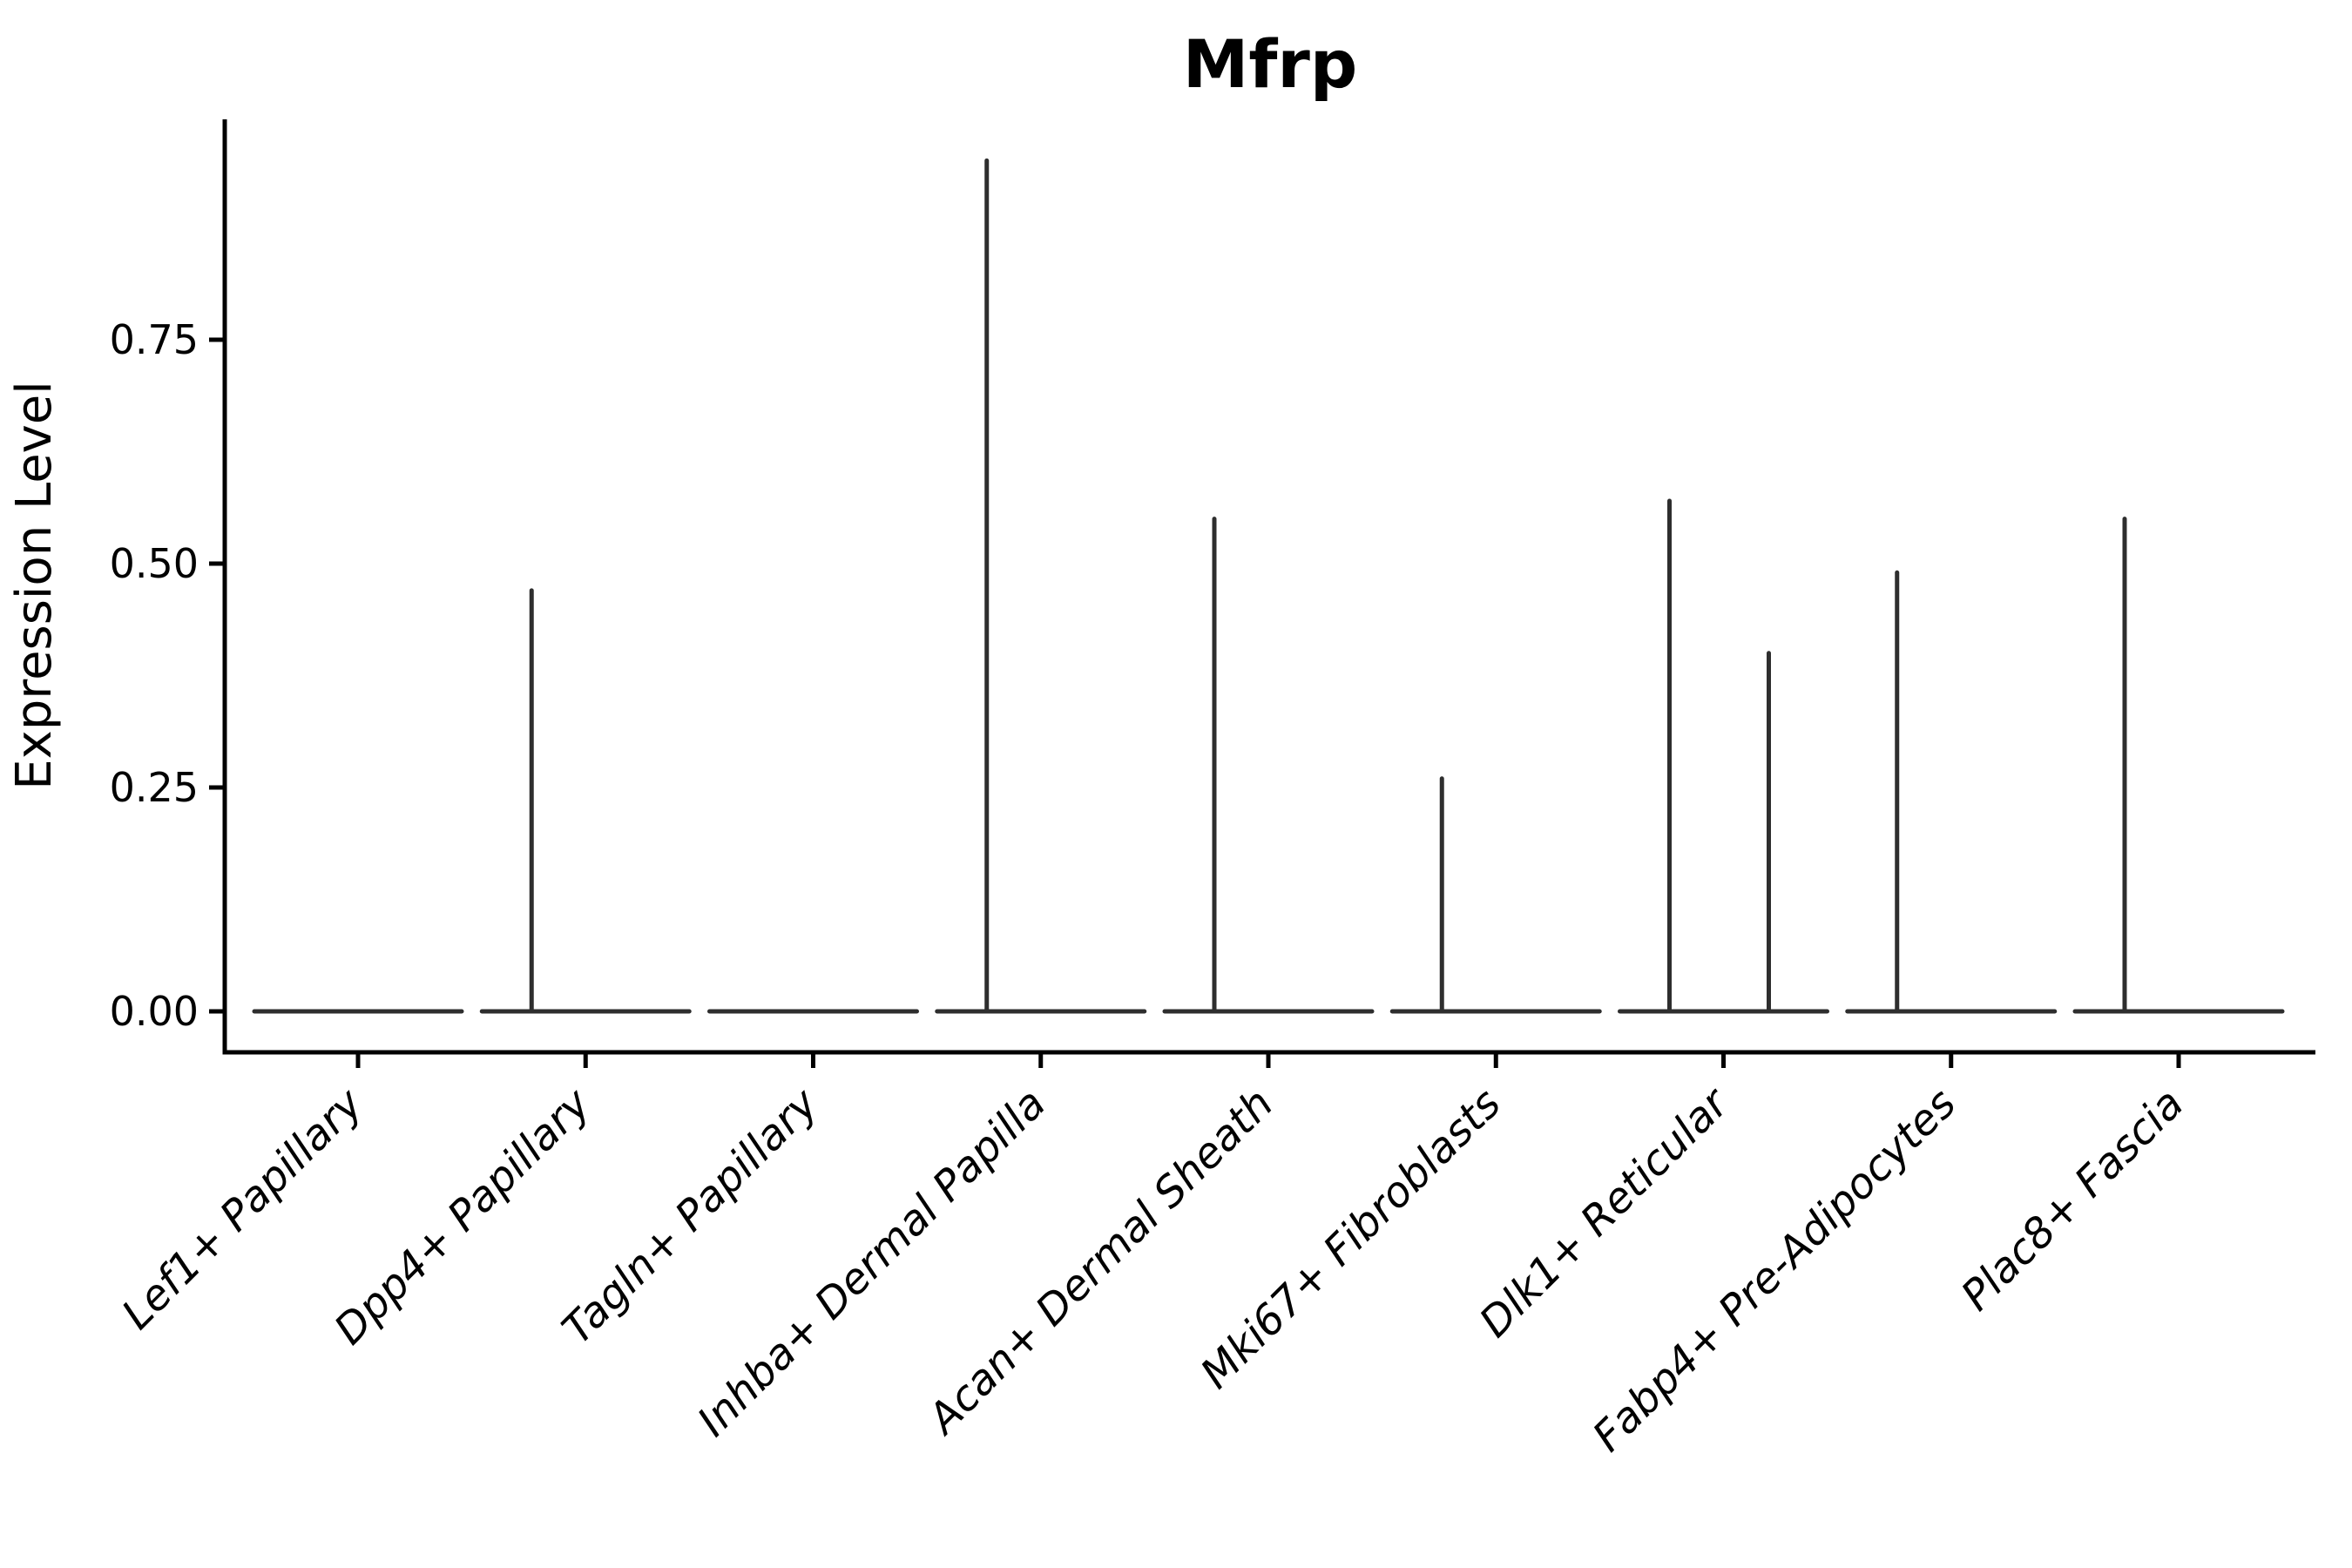 The height and width of the screenshot is (1568, 2352). What do you see at coordinates (34, 585) in the screenshot?
I see `y-axis-label: Expression Level` at bounding box center [34, 585].